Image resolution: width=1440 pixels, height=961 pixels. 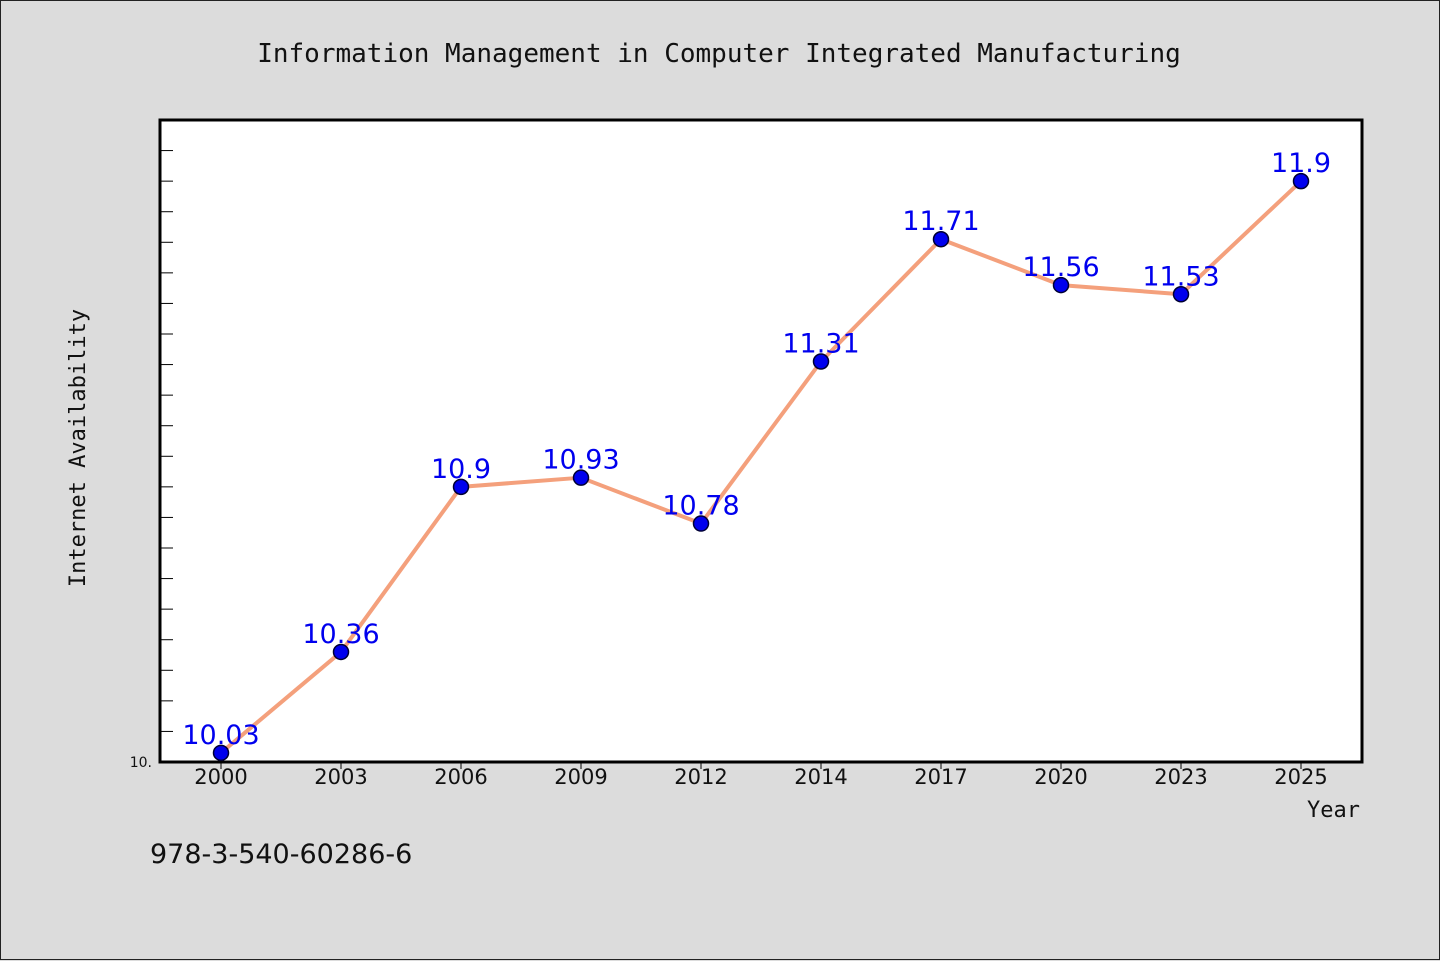 What do you see at coordinates (580, 777) in the screenshot?
I see `x-tick-label: 2009` at bounding box center [580, 777].